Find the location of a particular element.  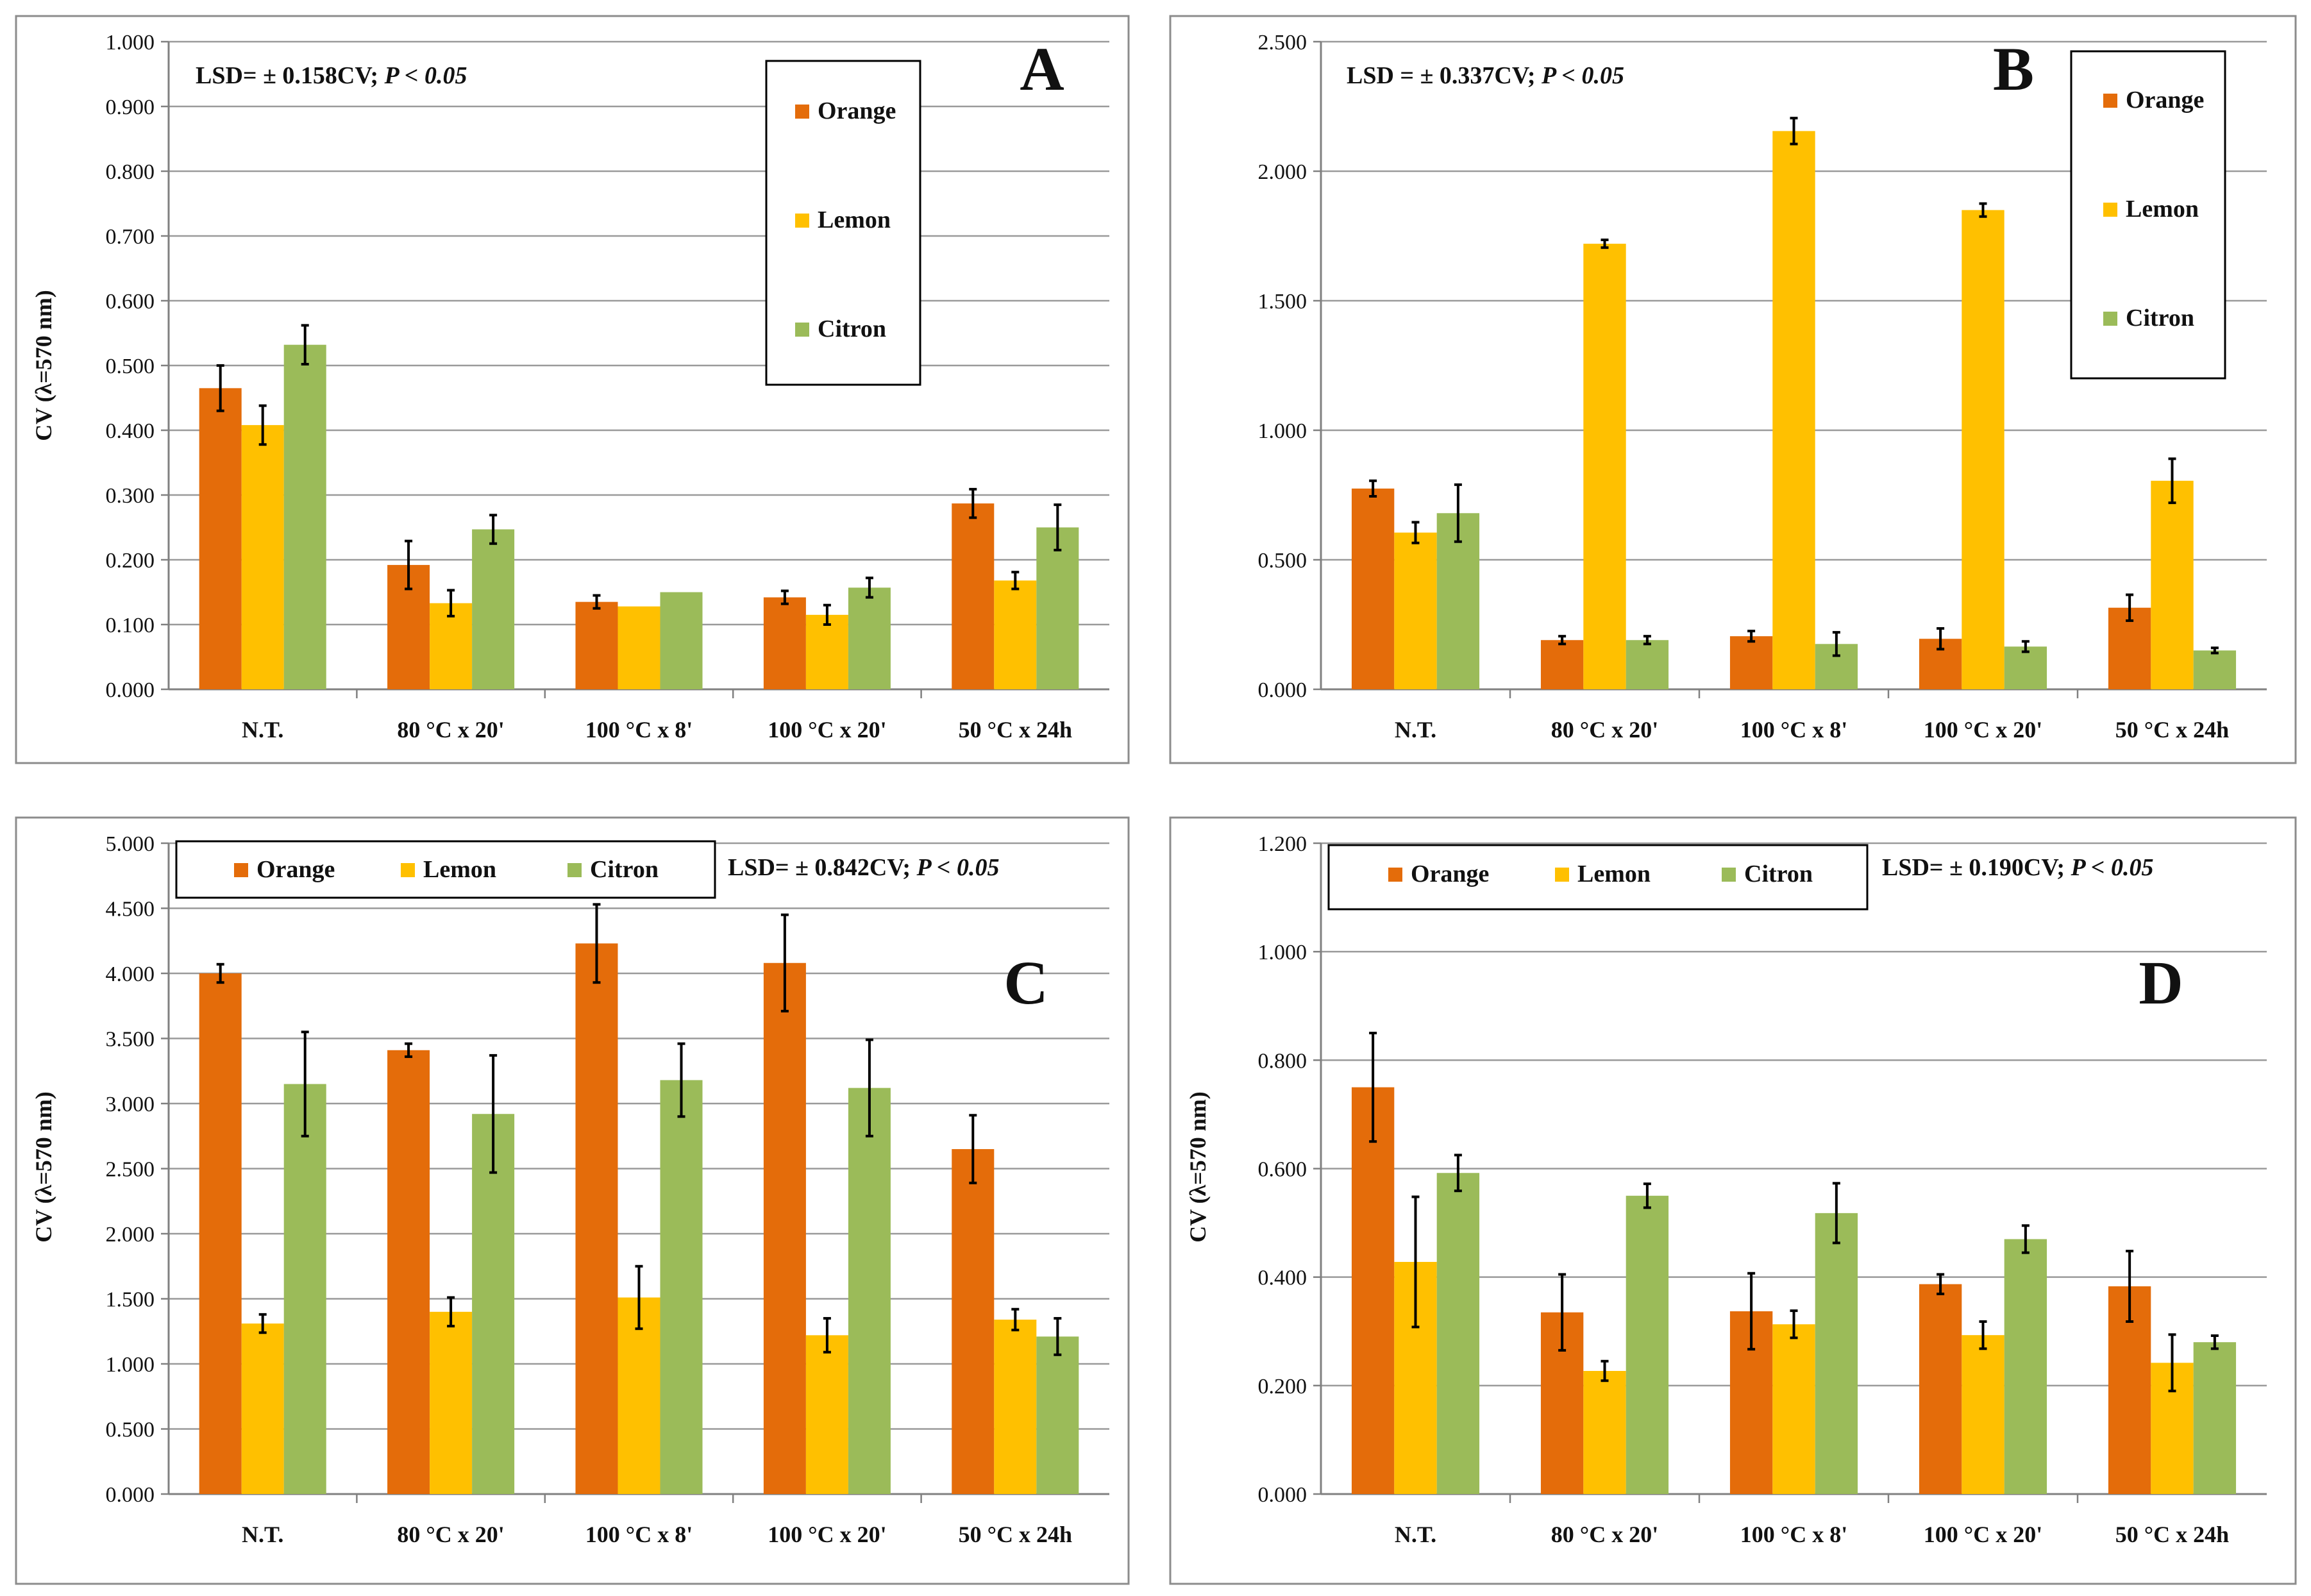

legend-swatch-citron is located at coordinates (574, 870).